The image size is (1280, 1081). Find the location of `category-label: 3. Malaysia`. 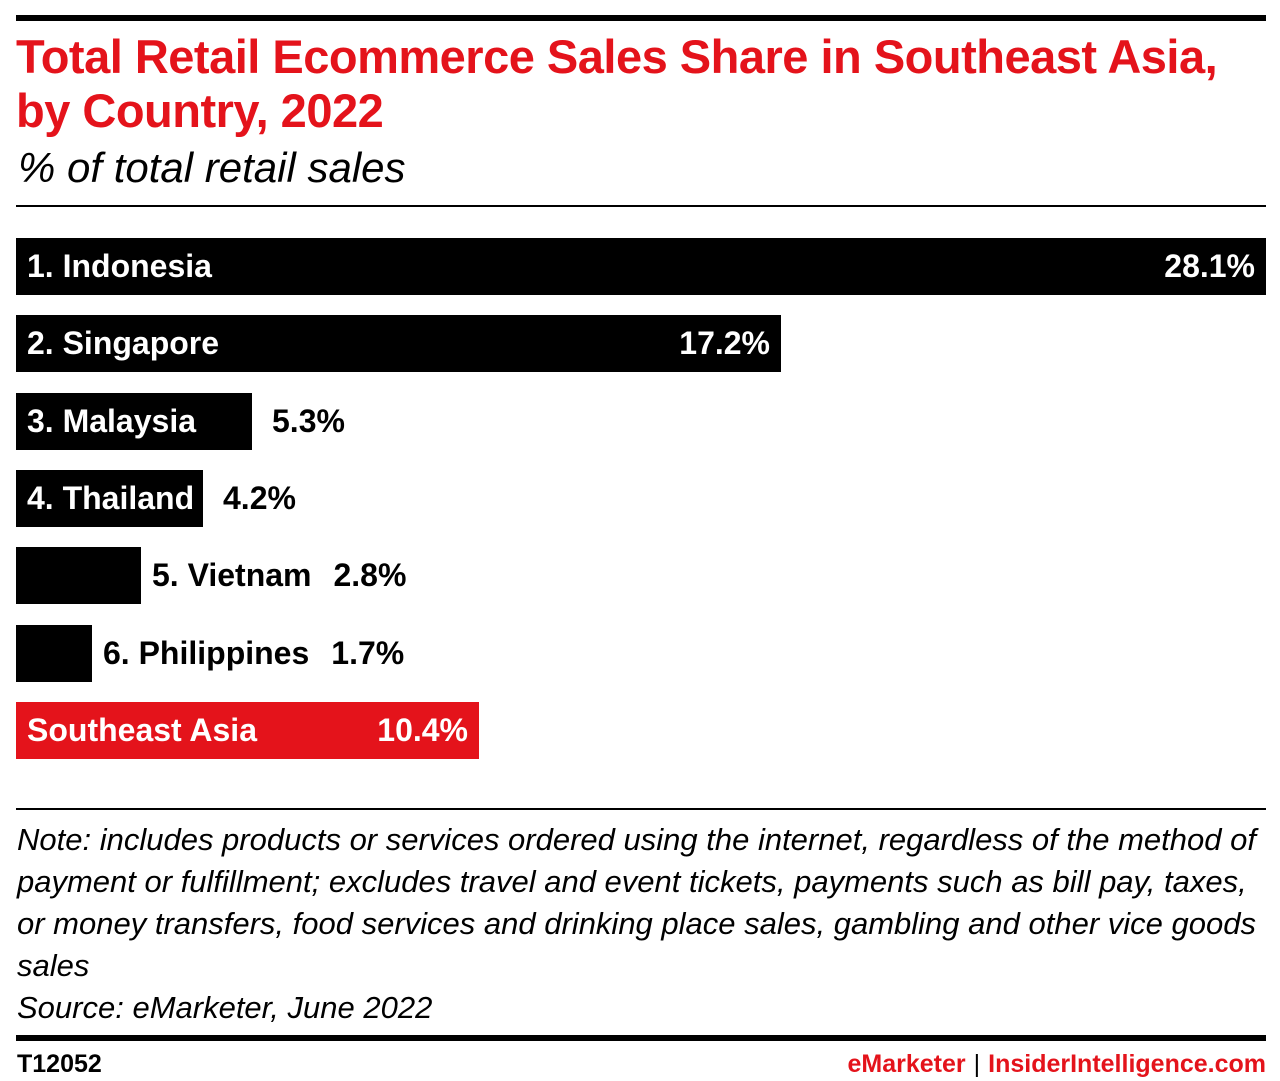

category-label: 3. Malaysia is located at coordinates (111, 421).